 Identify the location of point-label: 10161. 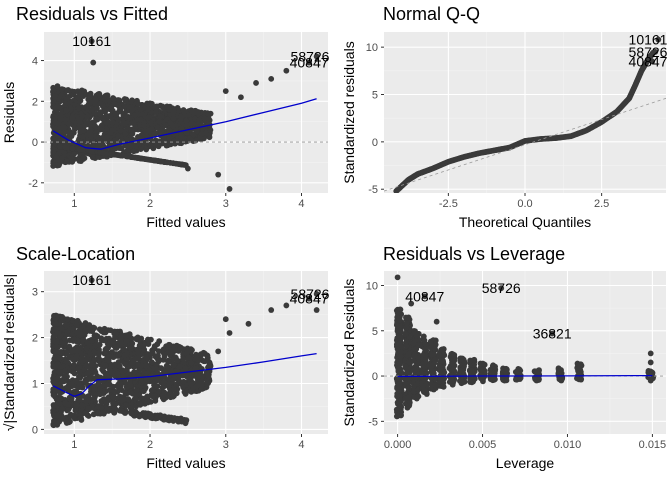
(91, 41).